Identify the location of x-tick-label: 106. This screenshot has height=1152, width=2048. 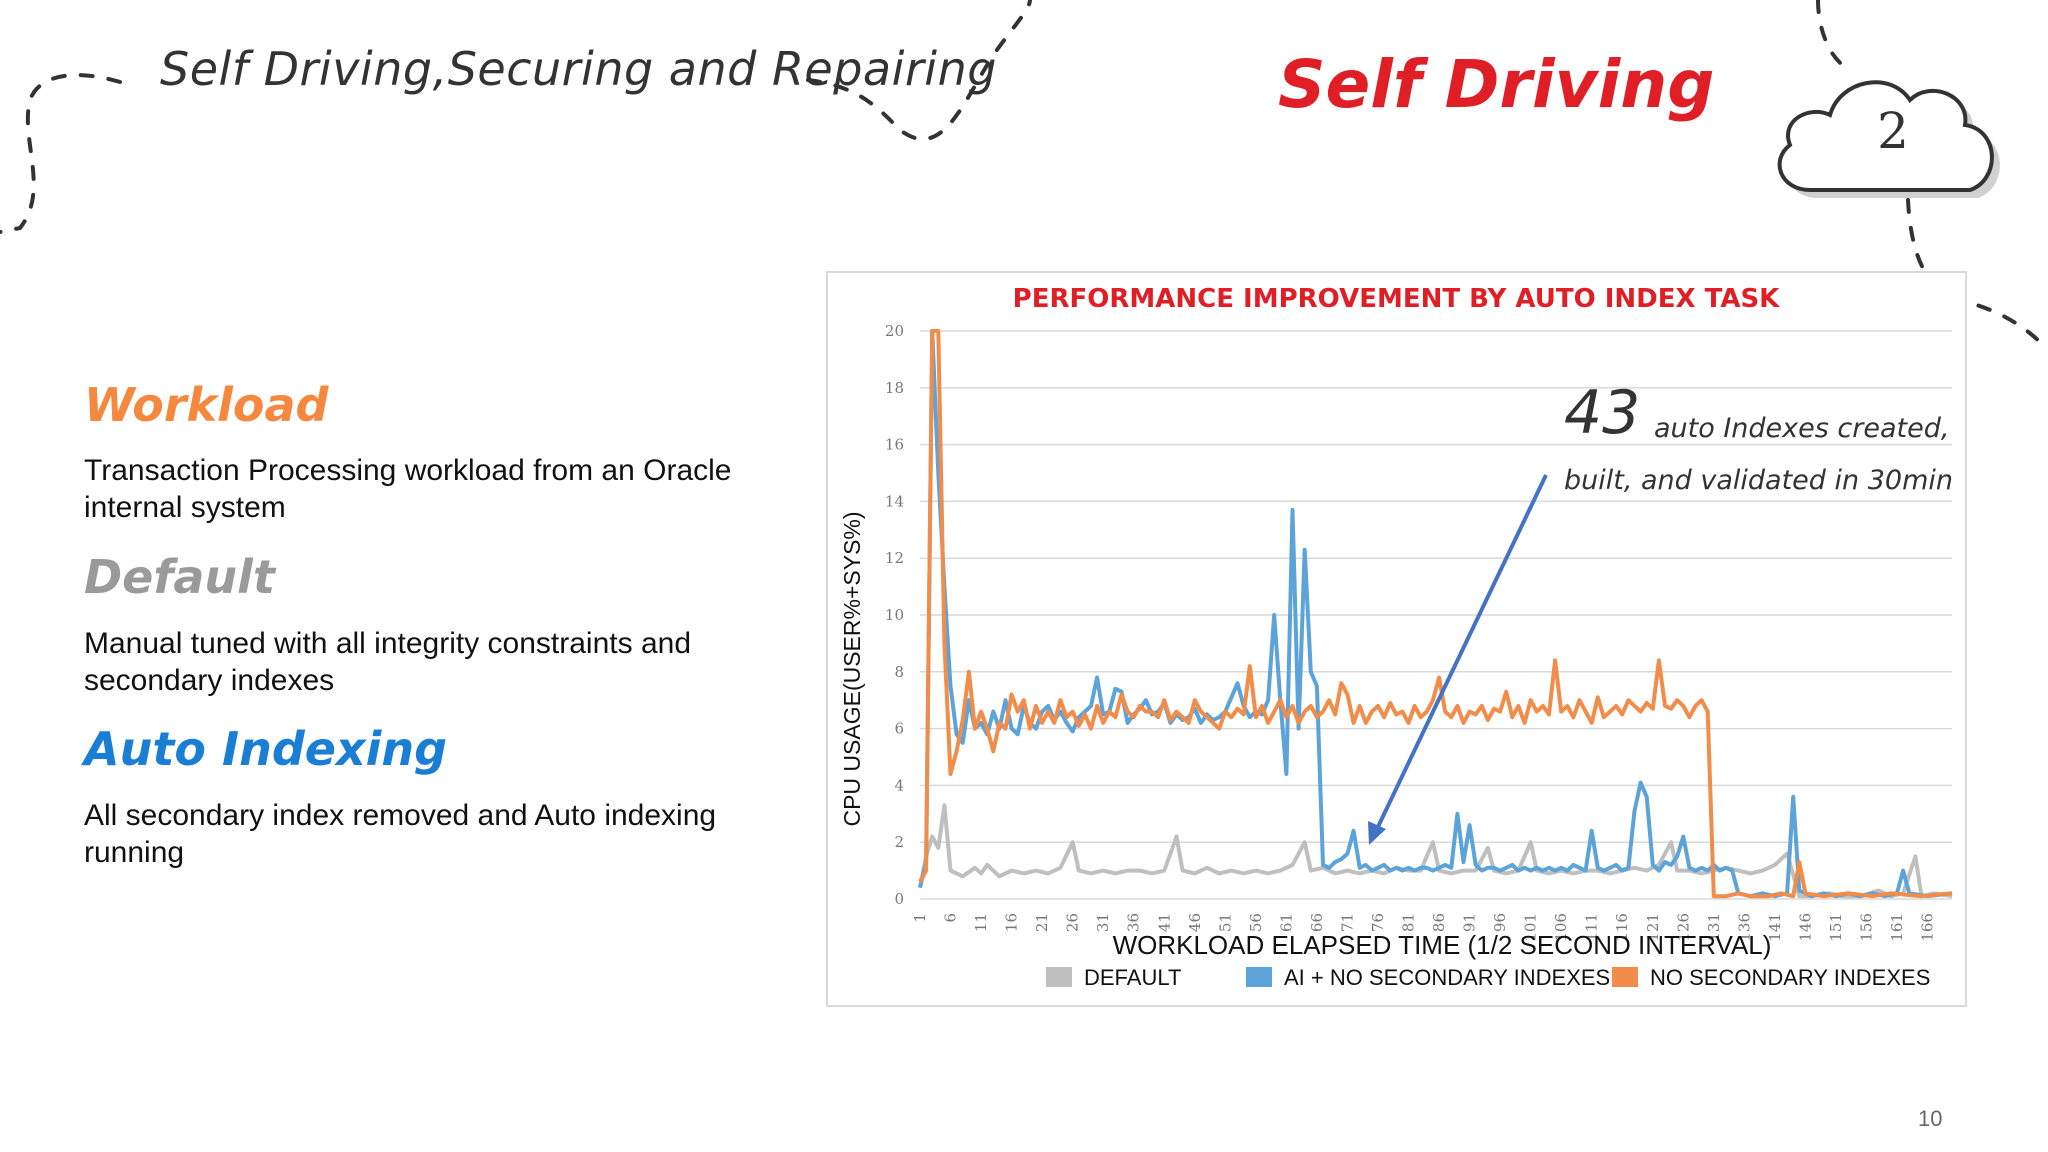
(1561, 927).